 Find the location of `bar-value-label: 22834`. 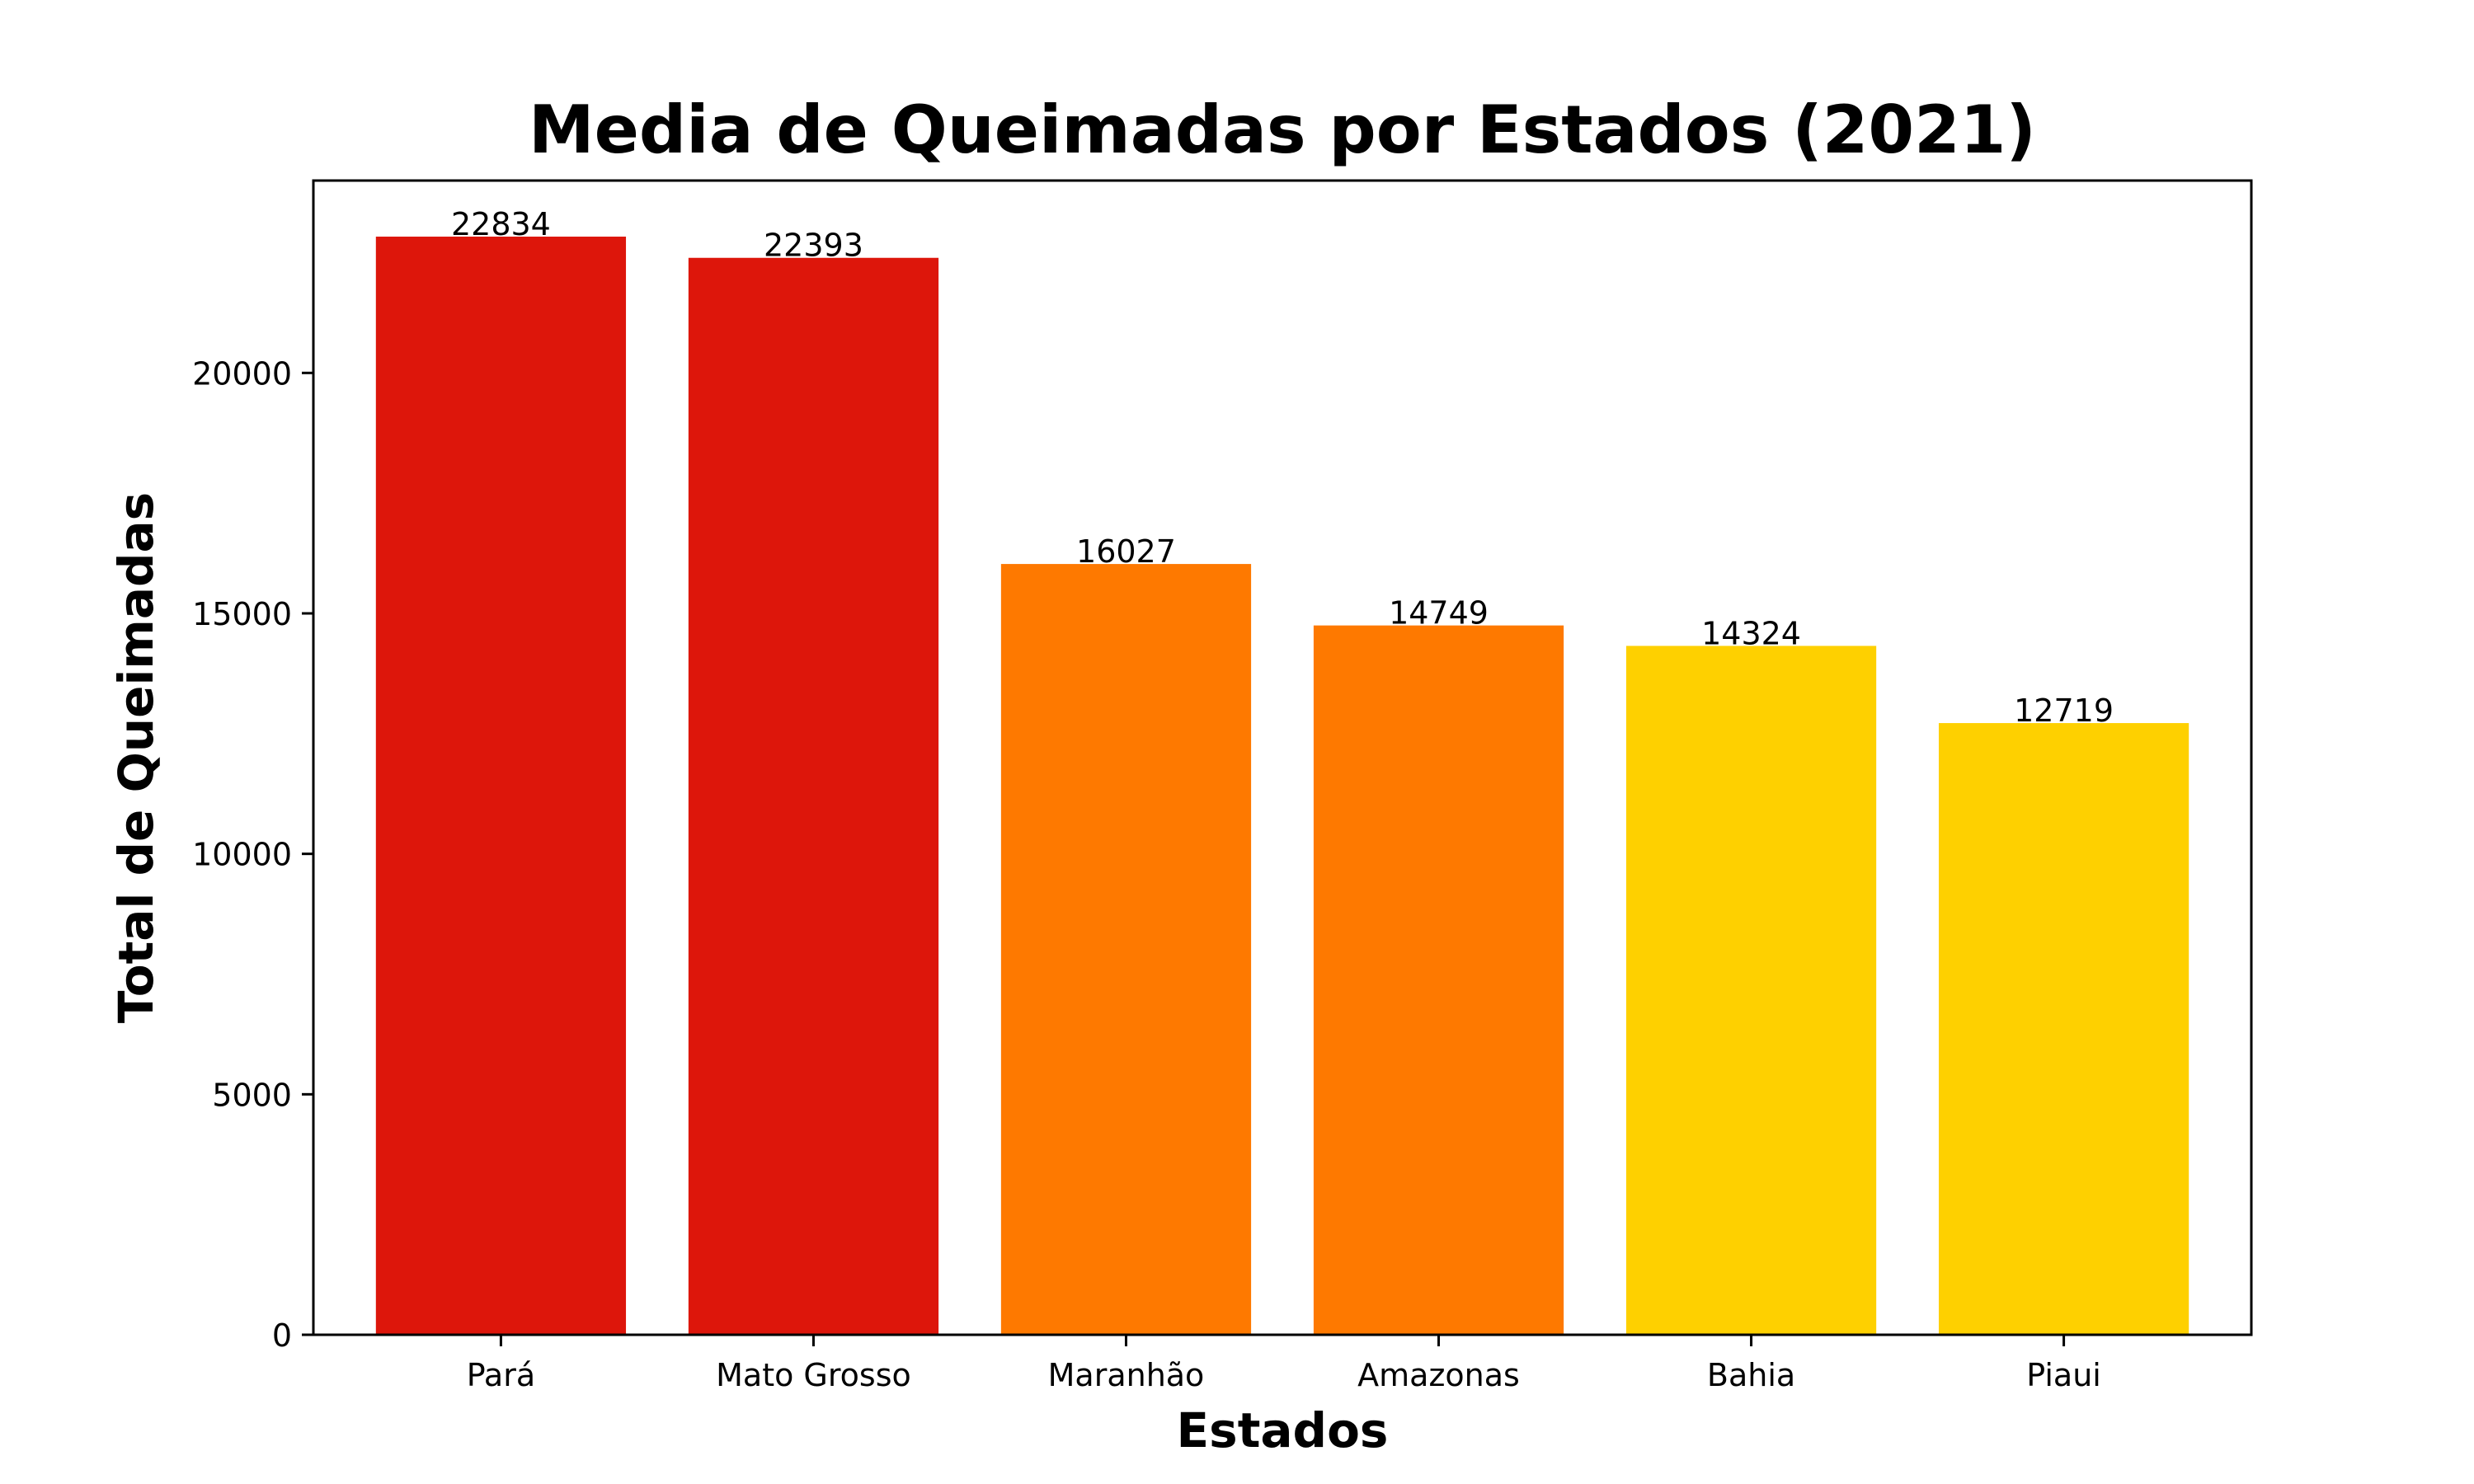

bar-value-label: 22834 is located at coordinates (501, 224).